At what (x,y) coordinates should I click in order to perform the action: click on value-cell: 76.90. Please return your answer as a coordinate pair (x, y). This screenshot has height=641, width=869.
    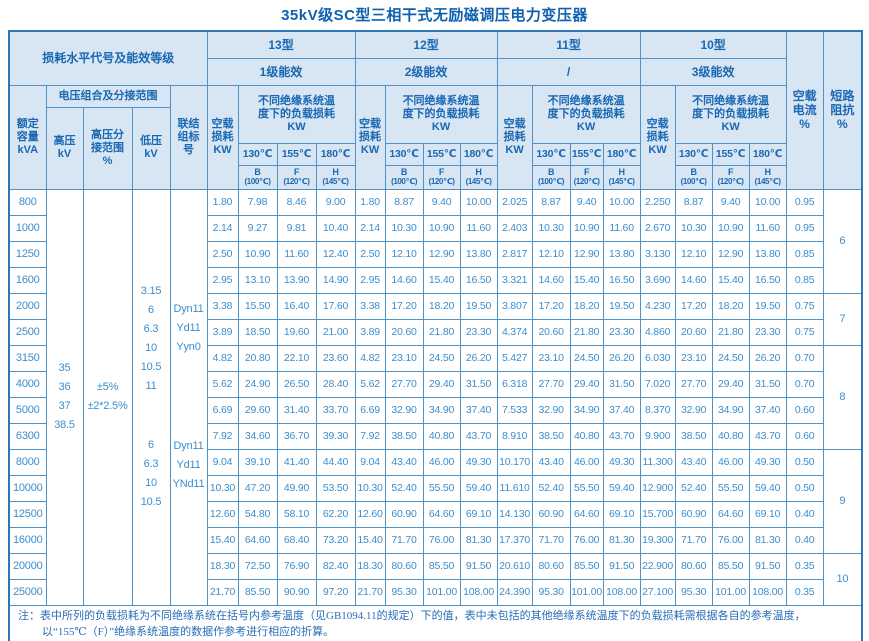
    Looking at the image, I should click on (296, 566).